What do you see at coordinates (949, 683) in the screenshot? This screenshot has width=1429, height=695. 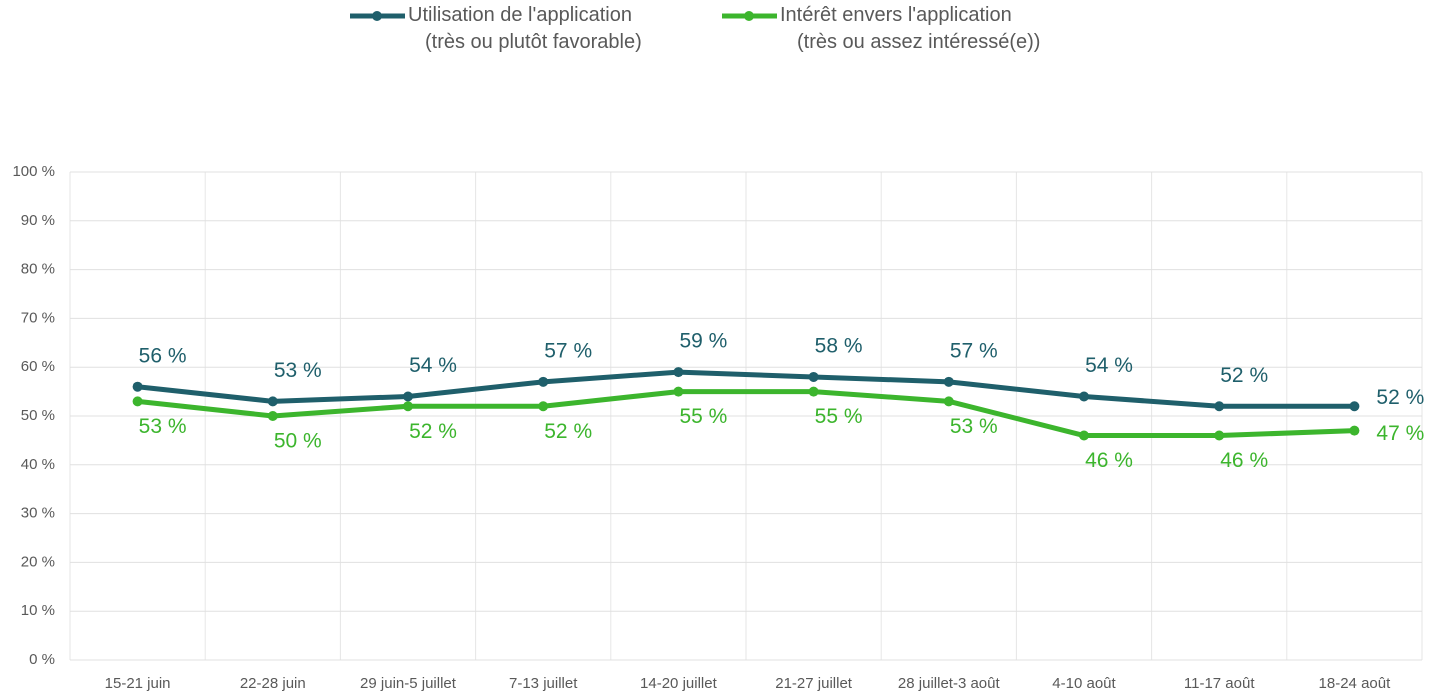 I see `x-tick-label: 28 juillet-3 août` at bounding box center [949, 683].